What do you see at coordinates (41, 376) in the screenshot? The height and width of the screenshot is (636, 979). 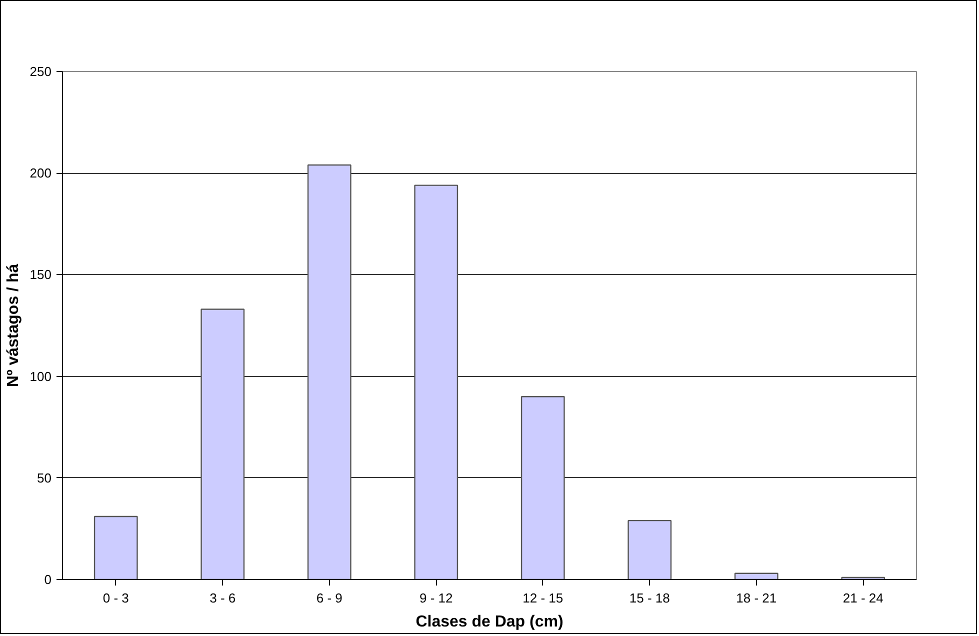 I see `y-tick-label: 100` at bounding box center [41, 376].